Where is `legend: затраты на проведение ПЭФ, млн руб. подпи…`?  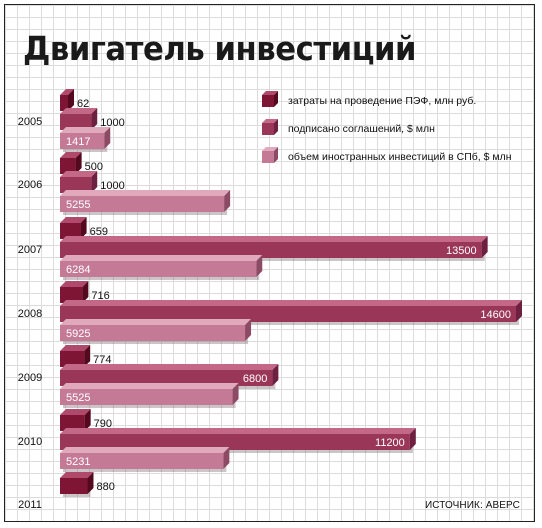 legend: затраты на проведение ПЭФ, млн руб. подпи… is located at coordinates (387, 127).